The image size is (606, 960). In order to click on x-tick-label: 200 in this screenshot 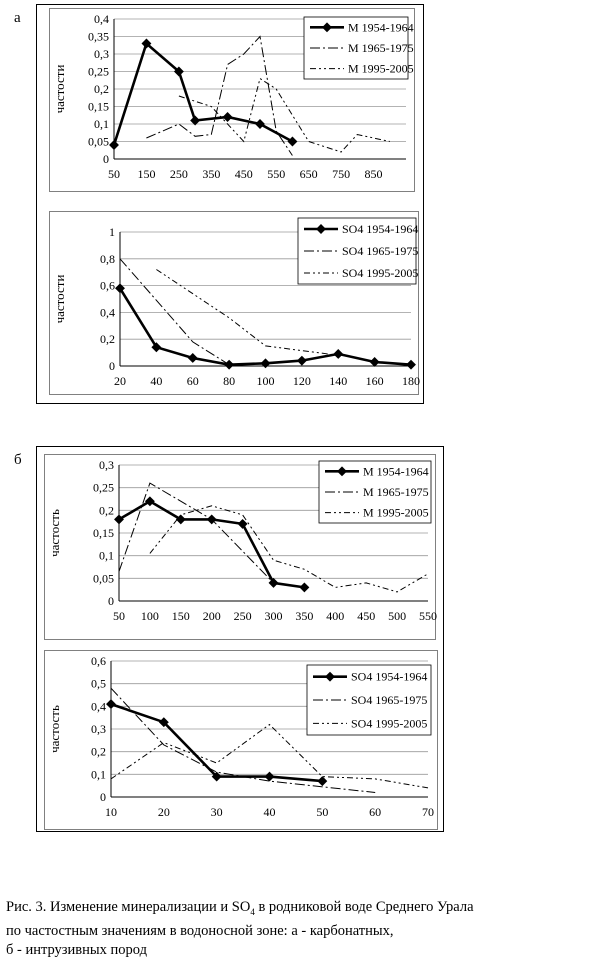, I will do `click(212, 616)`.